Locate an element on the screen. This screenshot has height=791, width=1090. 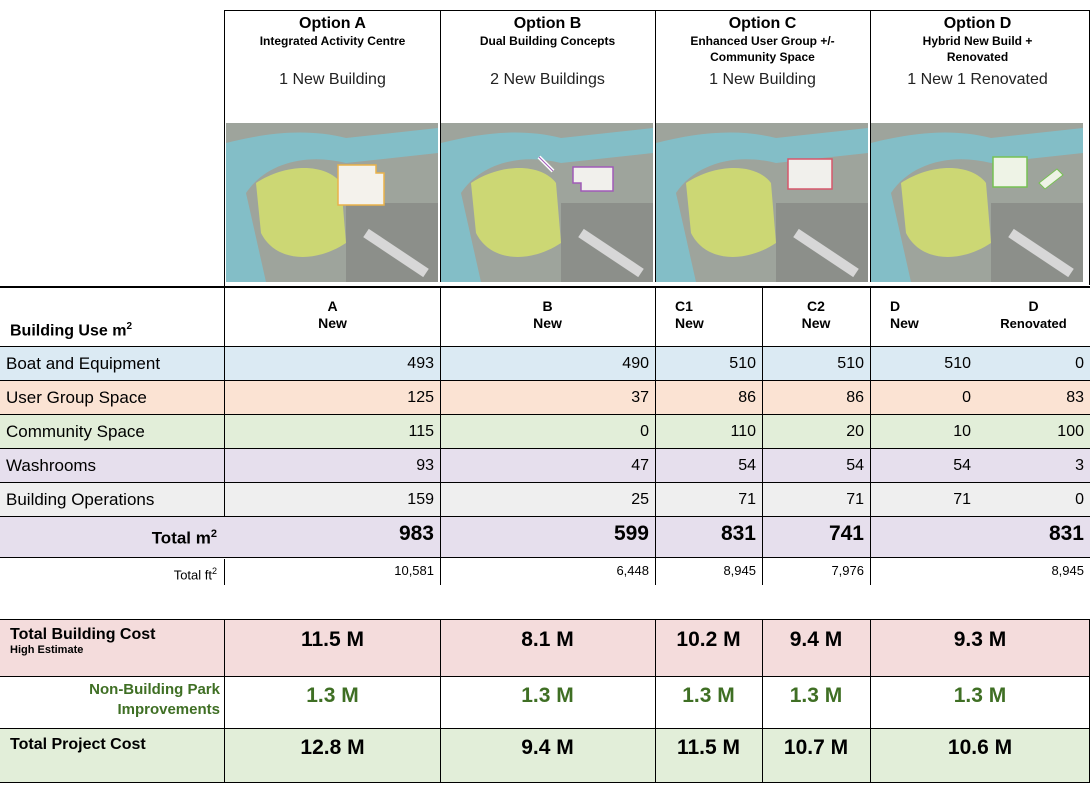
row-value: 83 is located at coordinates (1075, 397).